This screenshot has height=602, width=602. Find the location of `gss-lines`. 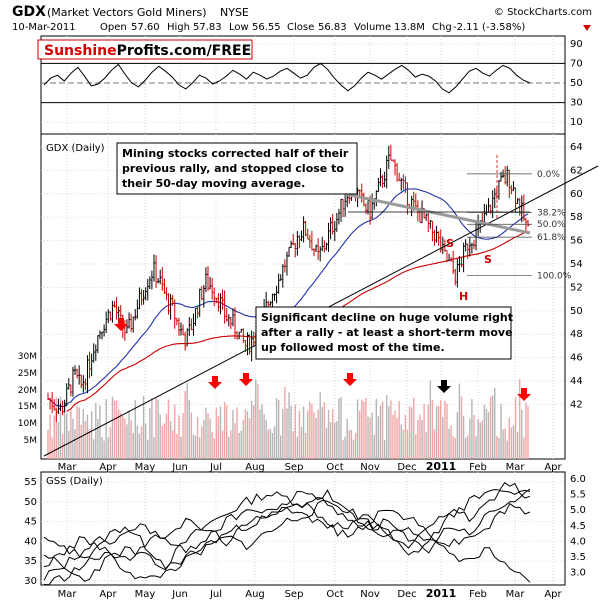

gss-lines is located at coordinates (287, 534).